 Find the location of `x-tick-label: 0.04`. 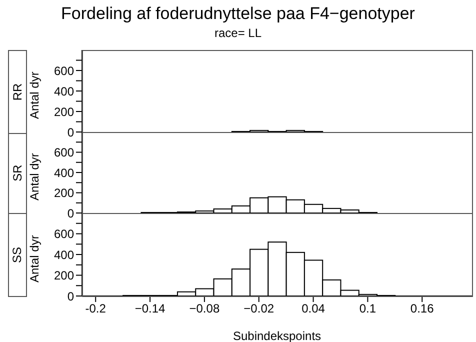

x-tick-label: 0.04 is located at coordinates (314, 309).